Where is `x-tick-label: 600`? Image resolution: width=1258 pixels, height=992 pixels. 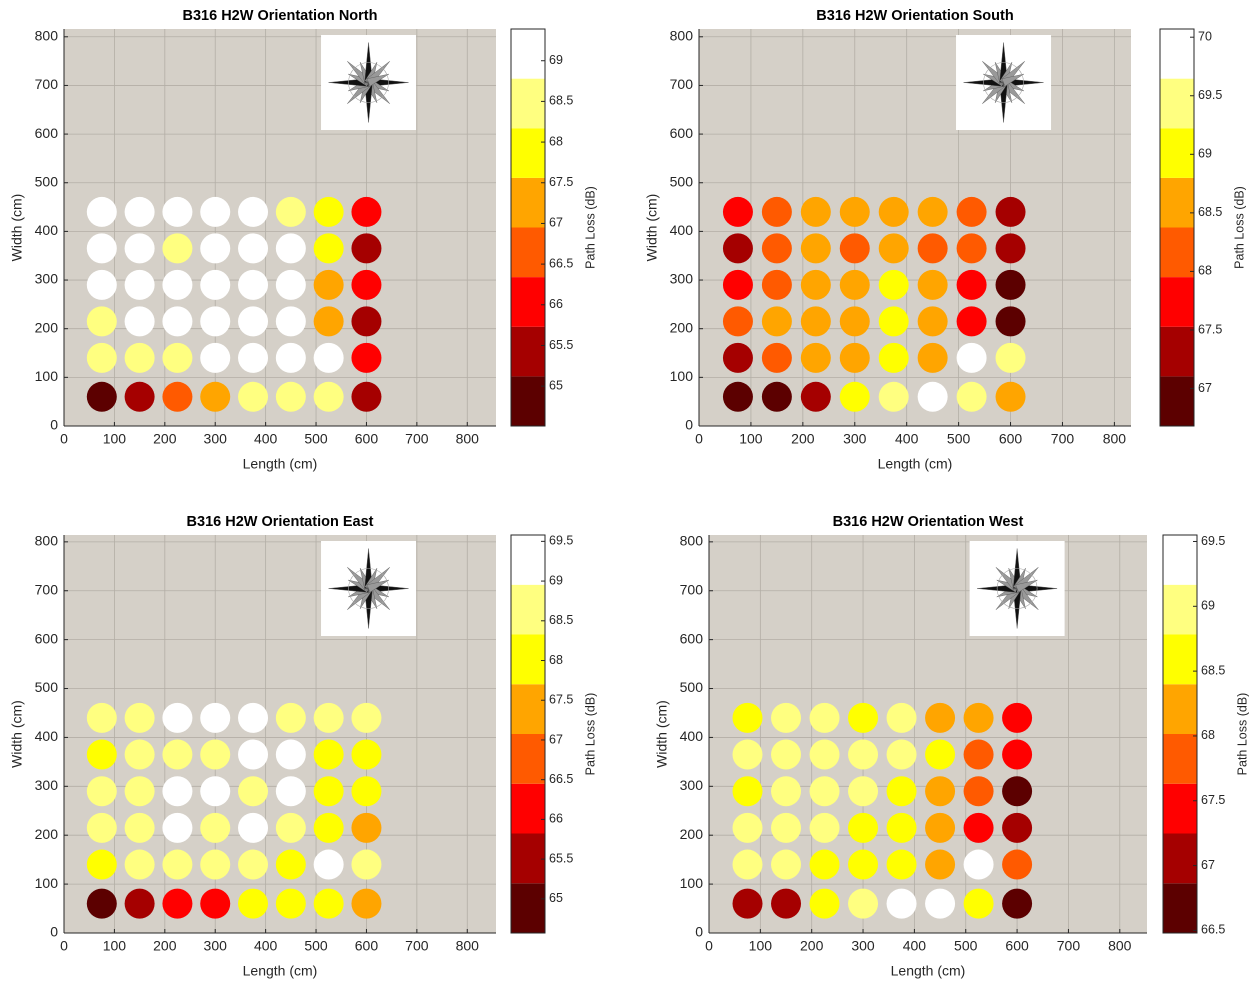 x-tick-label: 600 is located at coordinates (367, 439).